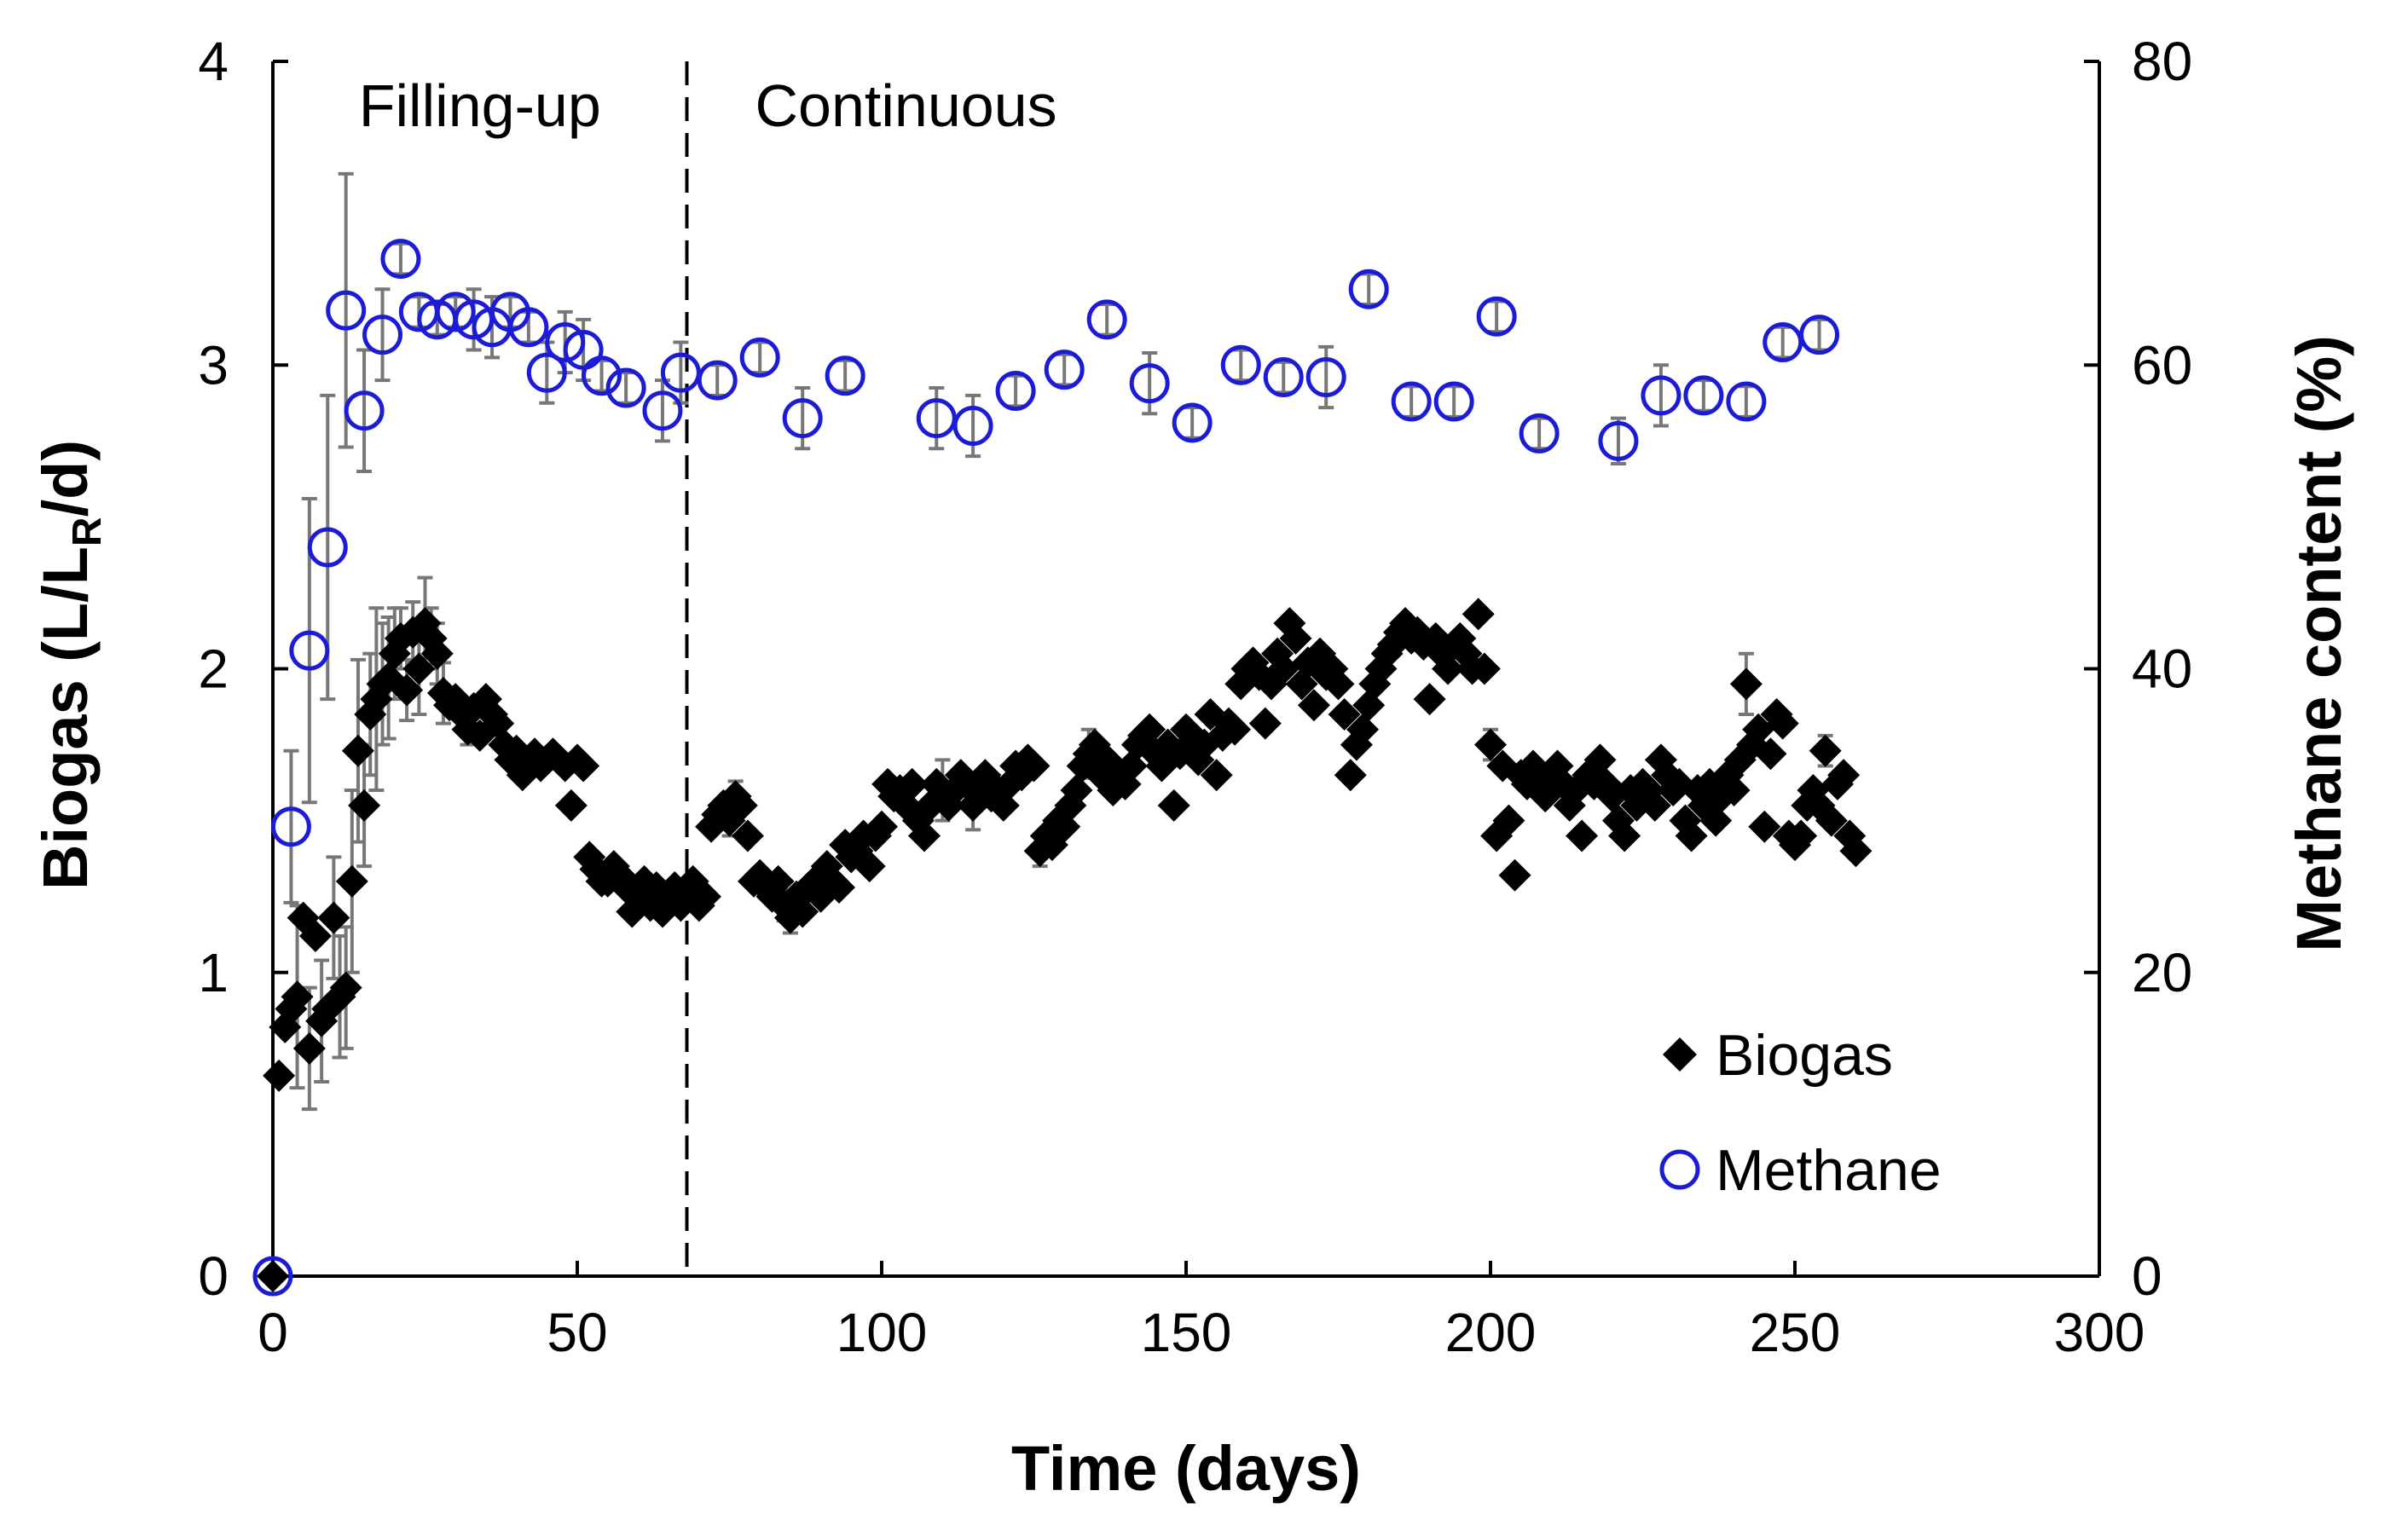  Describe the element at coordinates (1679, 1170) in the screenshot. I see `legend-methane-marker` at that location.